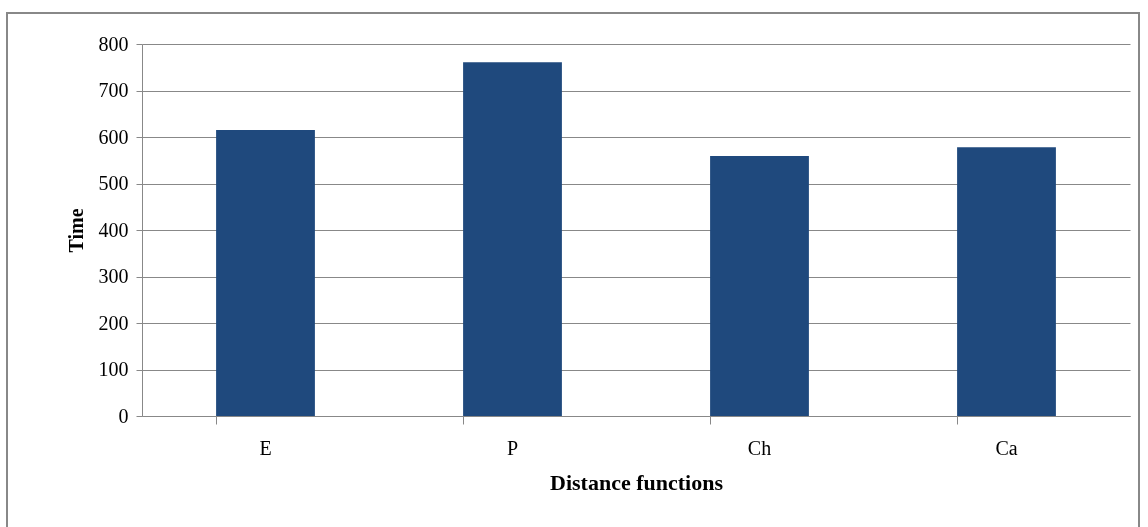 The image size is (1148, 527). Describe the element at coordinates (113, 136) in the screenshot. I see `y-tick-label: 600` at that location.